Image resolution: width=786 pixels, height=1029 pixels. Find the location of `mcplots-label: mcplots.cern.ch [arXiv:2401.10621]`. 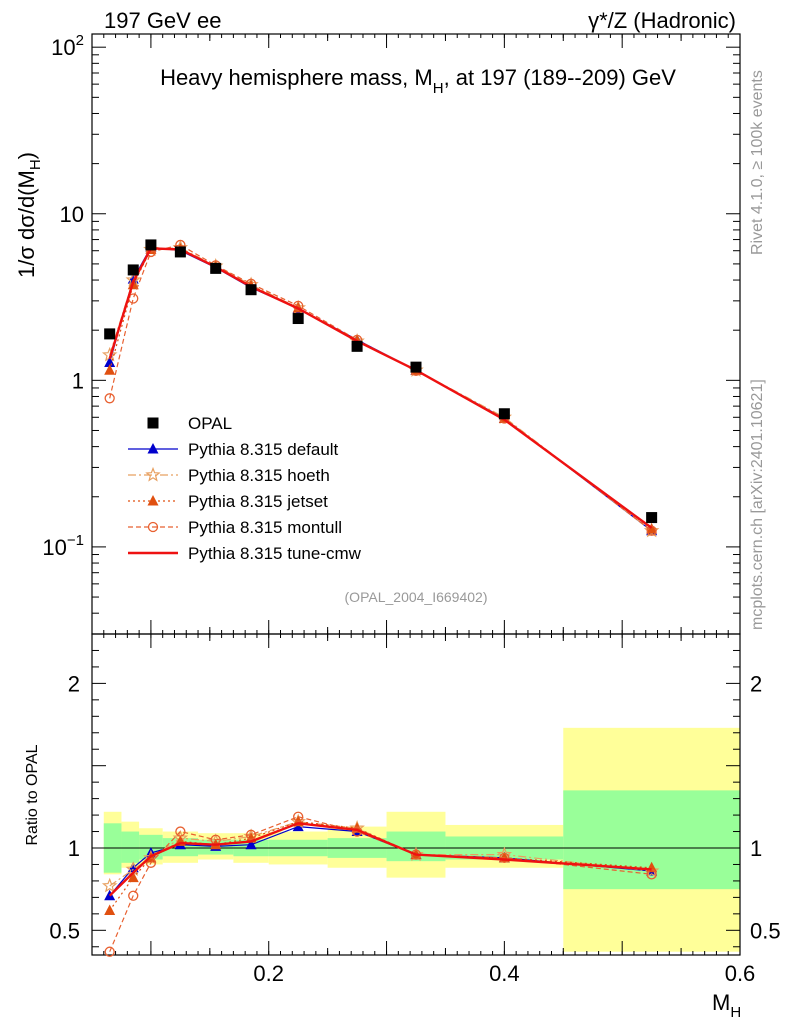

mcplots-label: mcplots.cern.ch [arXiv:2401.10621] is located at coordinates (757, 504).